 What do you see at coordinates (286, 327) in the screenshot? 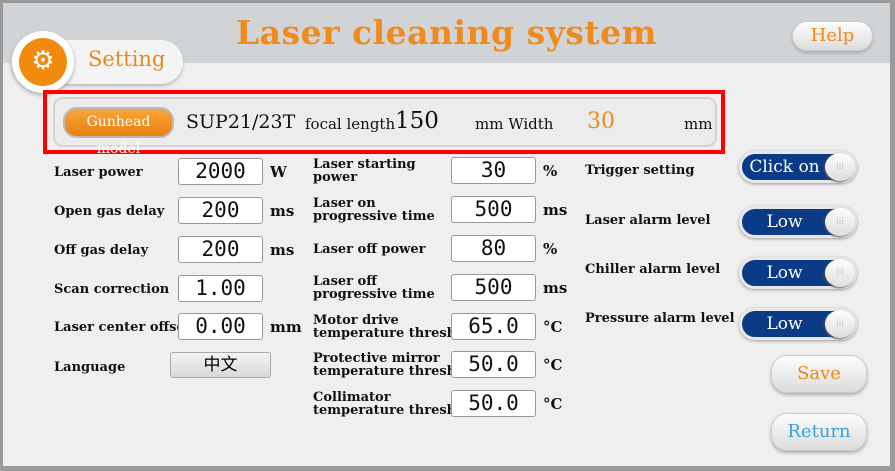
I see `left-field-unit: mm` at bounding box center [286, 327].